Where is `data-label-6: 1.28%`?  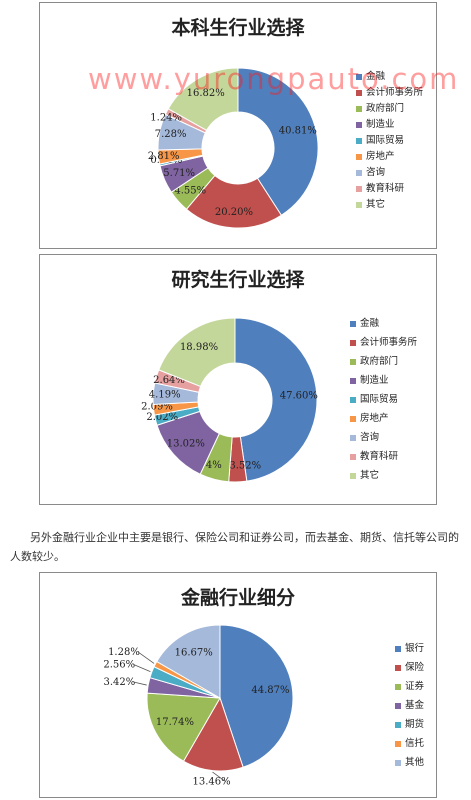 data-label-6: 1.28% is located at coordinates (124, 652).